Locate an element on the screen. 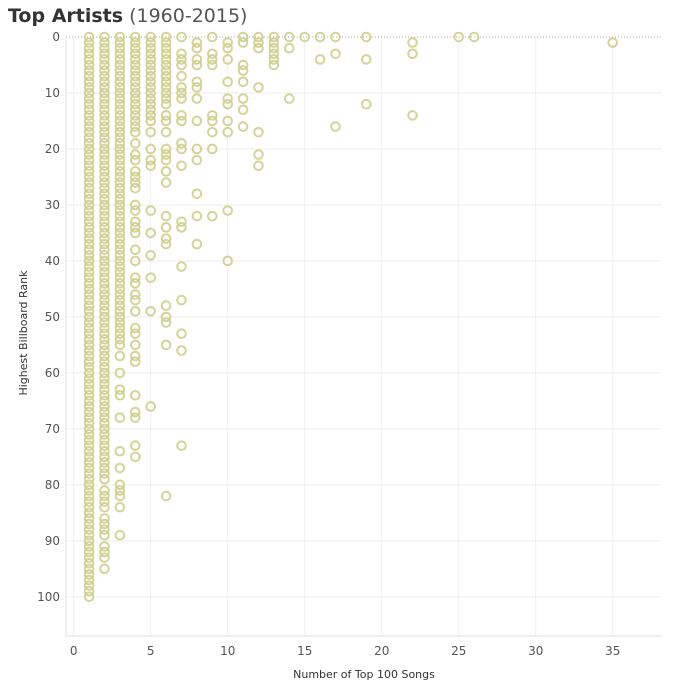  x-tick-label-10: 10 is located at coordinates (227, 651).